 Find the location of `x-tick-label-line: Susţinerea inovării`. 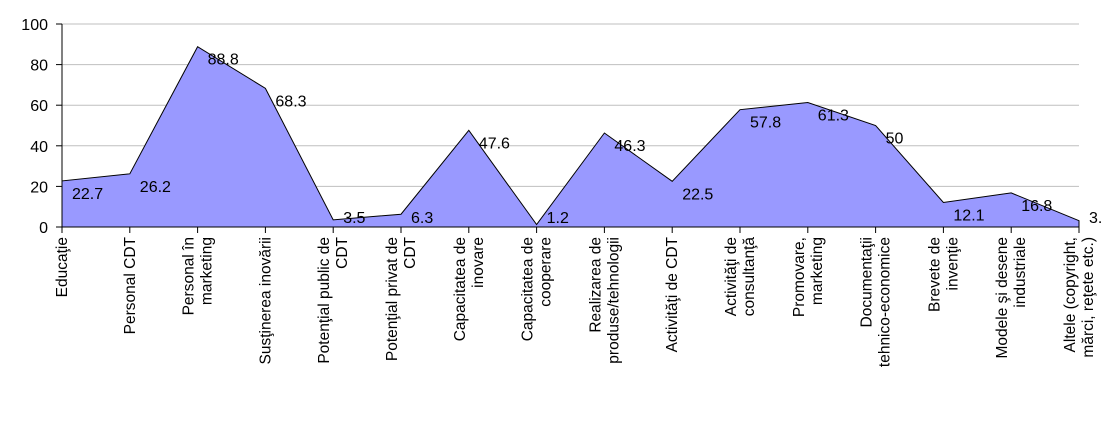

x-tick-label-line: Susţinerea inovării is located at coordinates (265, 301).